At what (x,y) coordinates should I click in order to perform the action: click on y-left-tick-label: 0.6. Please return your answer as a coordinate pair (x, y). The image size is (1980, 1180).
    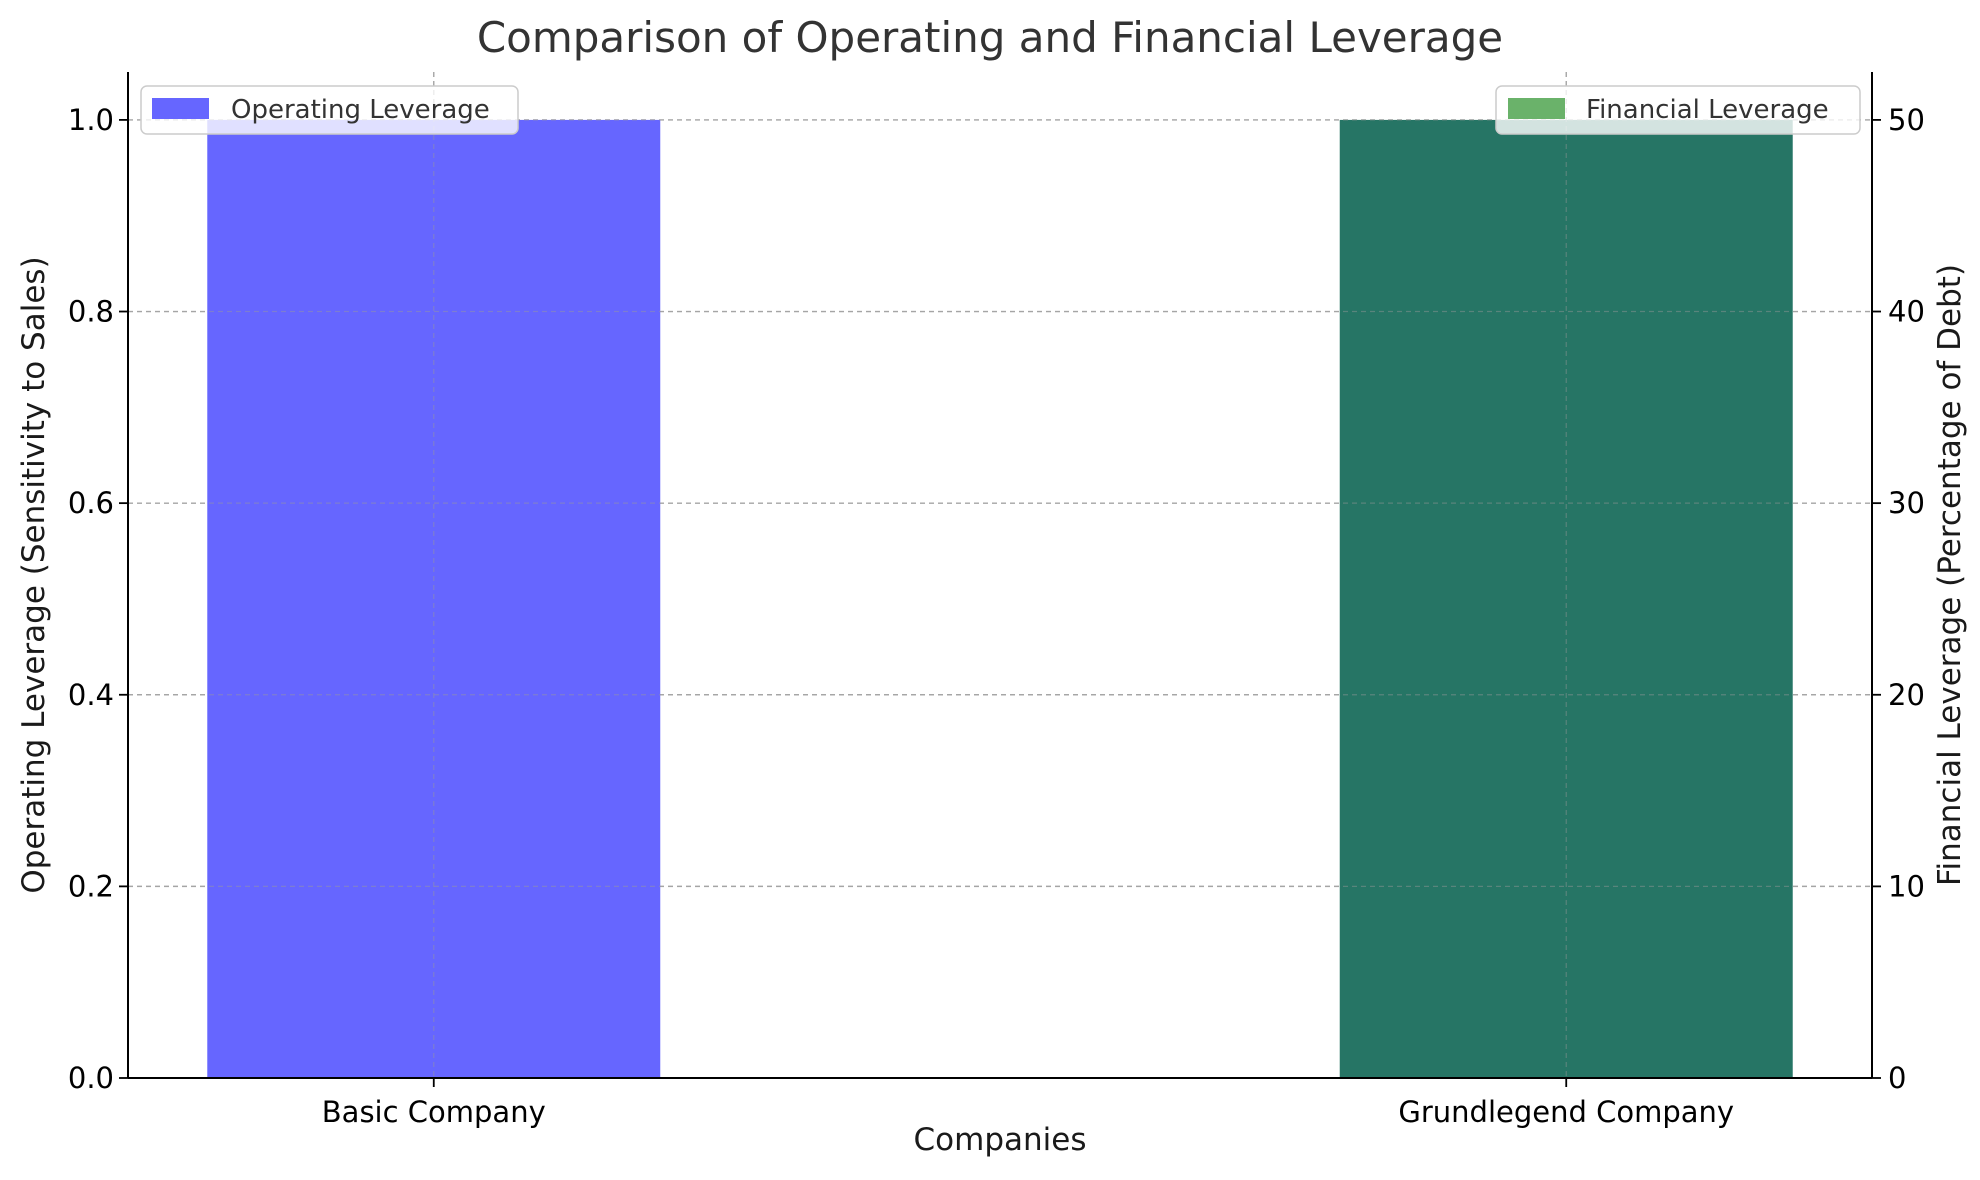
    Looking at the image, I should click on (91, 503).